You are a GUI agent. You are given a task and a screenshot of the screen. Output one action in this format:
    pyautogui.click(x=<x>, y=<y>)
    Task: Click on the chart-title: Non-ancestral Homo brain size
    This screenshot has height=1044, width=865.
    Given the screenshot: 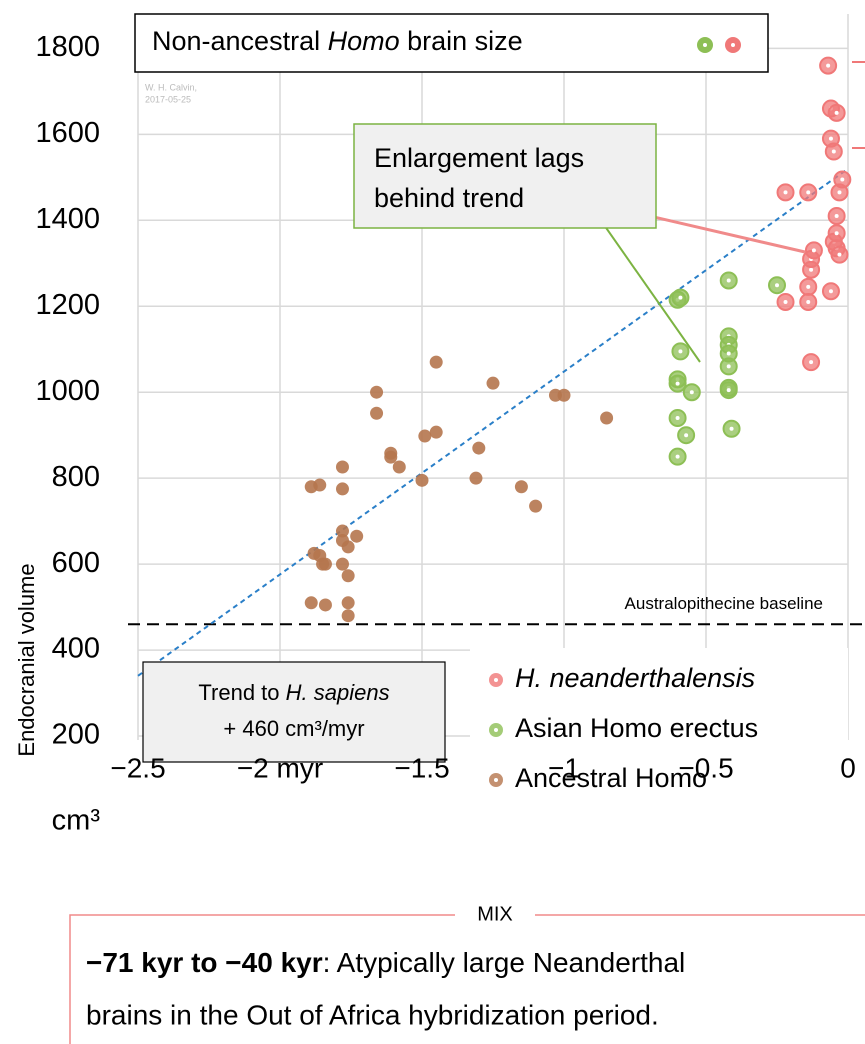 What is the action you would take?
    pyautogui.click(x=337, y=41)
    